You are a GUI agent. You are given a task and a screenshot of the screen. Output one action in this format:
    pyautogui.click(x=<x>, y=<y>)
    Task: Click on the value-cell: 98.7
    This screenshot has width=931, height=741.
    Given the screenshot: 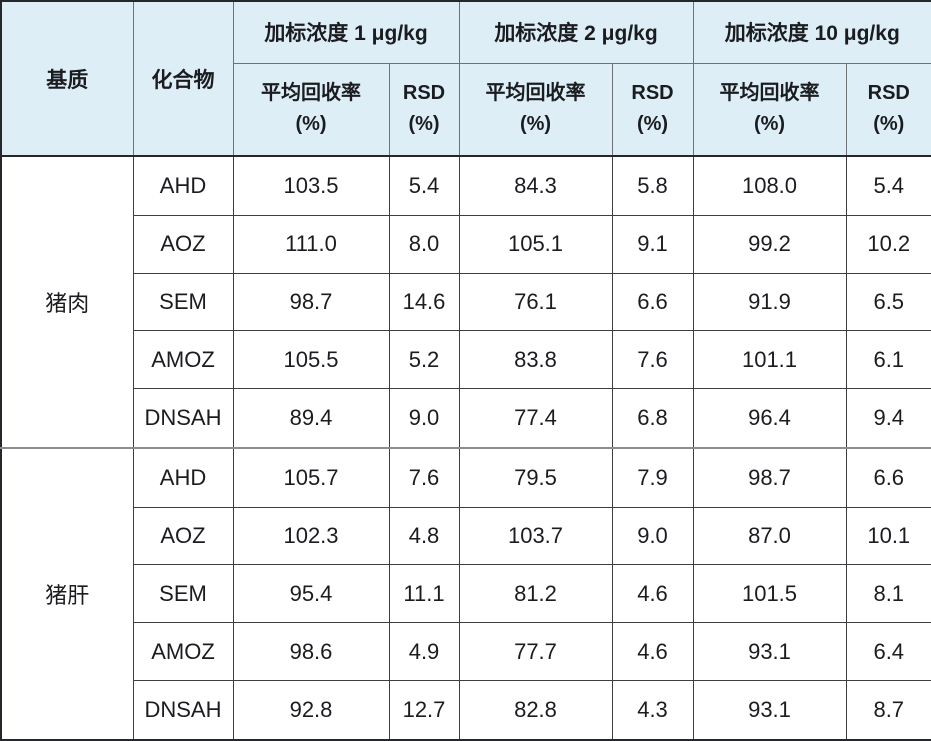 What is the action you would take?
    pyautogui.click(x=769, y=477)
    